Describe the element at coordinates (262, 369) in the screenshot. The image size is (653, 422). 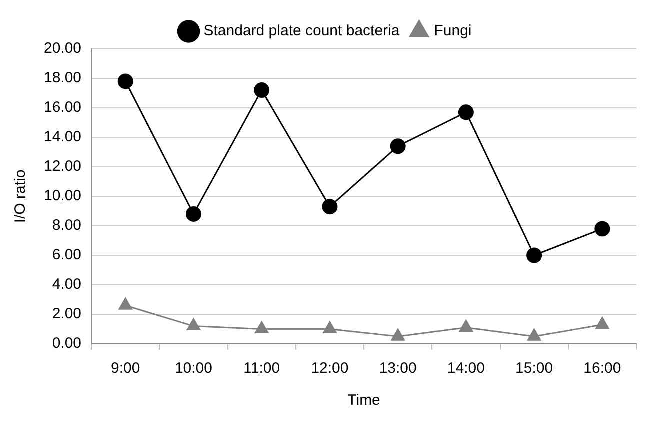
I see `x-tick-label: 11:00` at that location.